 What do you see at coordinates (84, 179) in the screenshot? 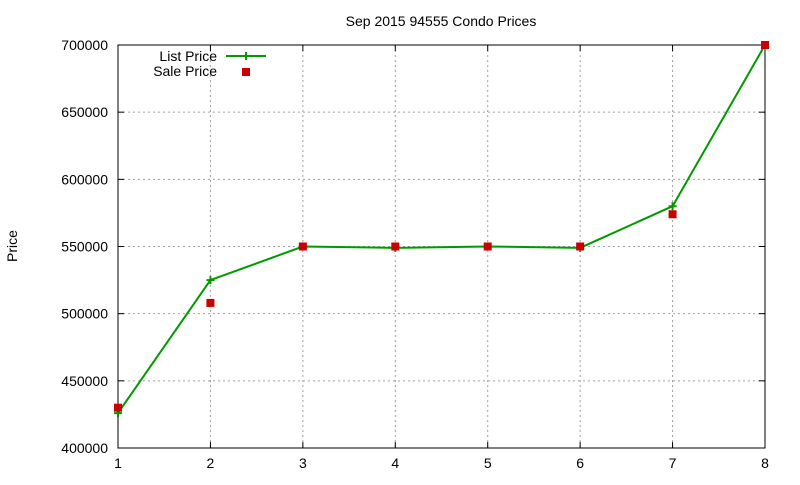
I see `y-tick-label: 600000` at bounding box center [84, 179].